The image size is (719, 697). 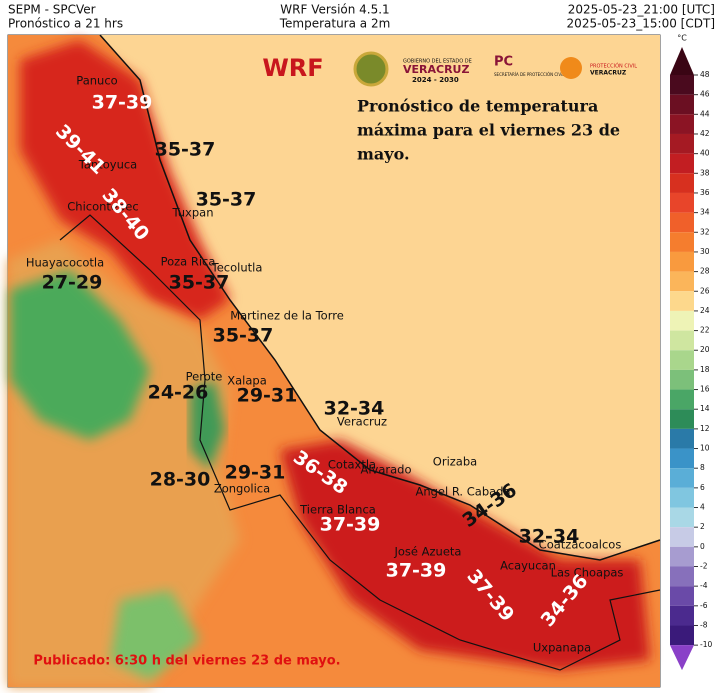 I want to click on colorbar-tick-label: 26, so click(x=705, y=290).